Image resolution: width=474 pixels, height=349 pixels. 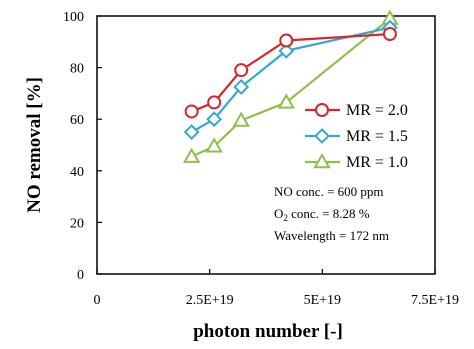 I want to click on y-axis-title: NO removal [%], so click(x=34, y=145).